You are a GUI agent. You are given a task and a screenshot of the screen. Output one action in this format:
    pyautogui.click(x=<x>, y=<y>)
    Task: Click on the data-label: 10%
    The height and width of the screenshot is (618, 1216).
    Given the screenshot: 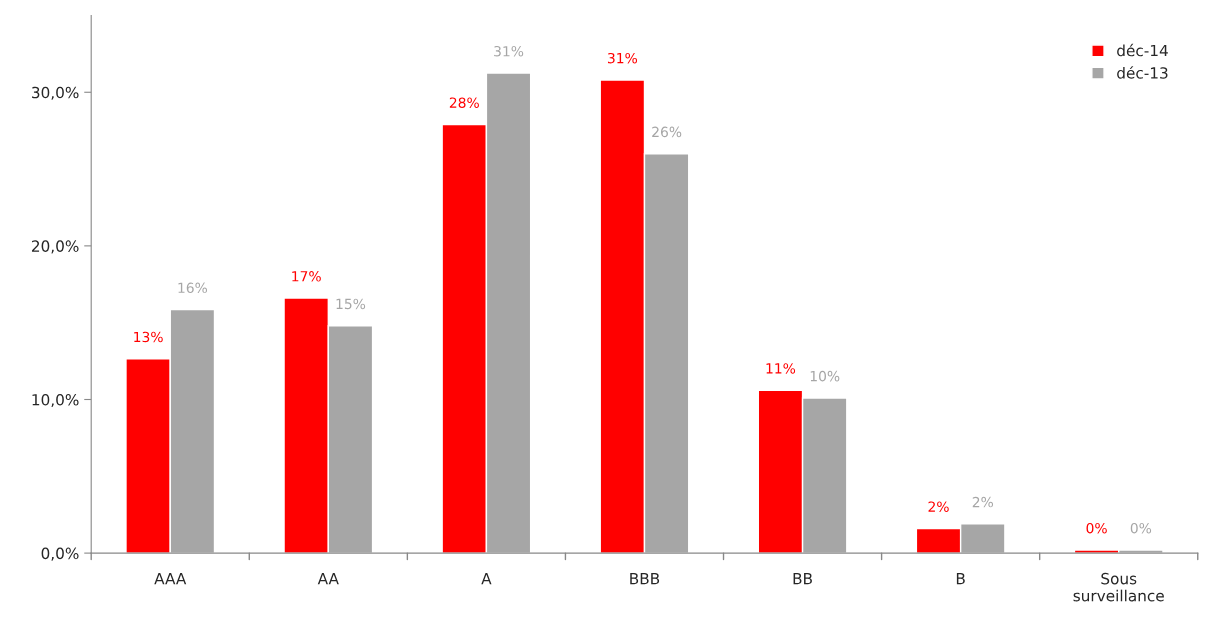 What is the action you would take?
    pyautogui.click(x=825, y=376)
    